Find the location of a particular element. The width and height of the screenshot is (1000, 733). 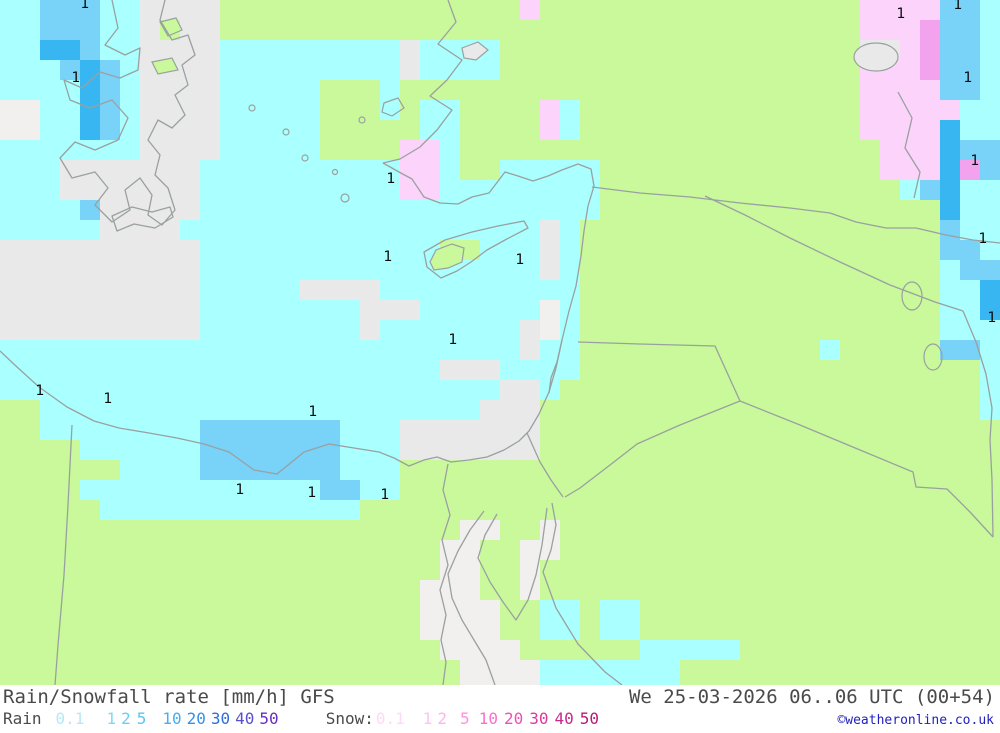

cyprus-interior-green-outline is located at coordinates (447, 257).